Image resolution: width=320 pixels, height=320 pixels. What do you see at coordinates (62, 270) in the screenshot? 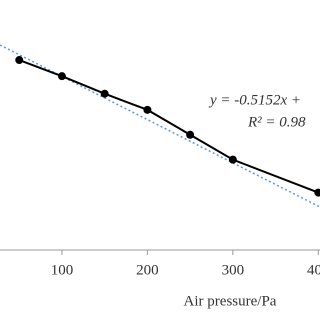
I see `x-tick-label: 100` at bounding box center [62, 270].